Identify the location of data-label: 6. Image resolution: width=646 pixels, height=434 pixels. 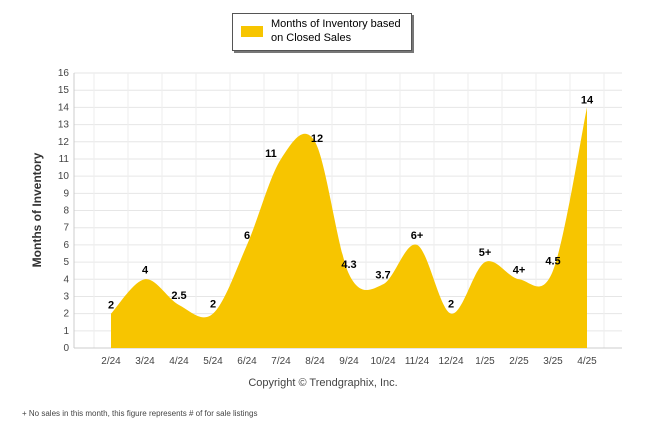
(247, 236).